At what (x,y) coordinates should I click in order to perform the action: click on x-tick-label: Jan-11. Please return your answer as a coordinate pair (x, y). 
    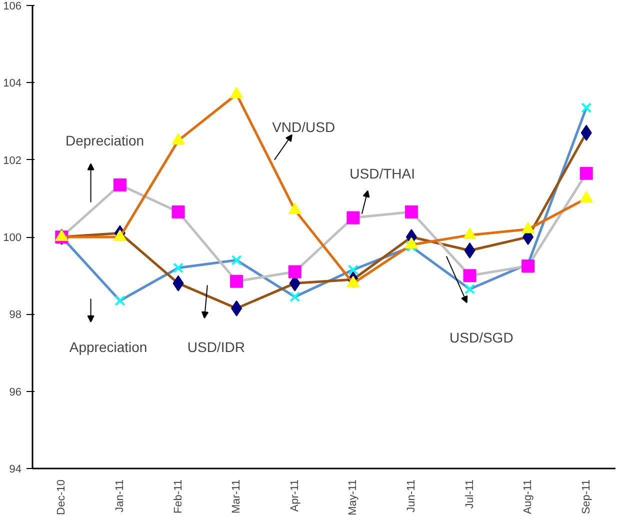
    Looking at the image, I should click on (120, 495).